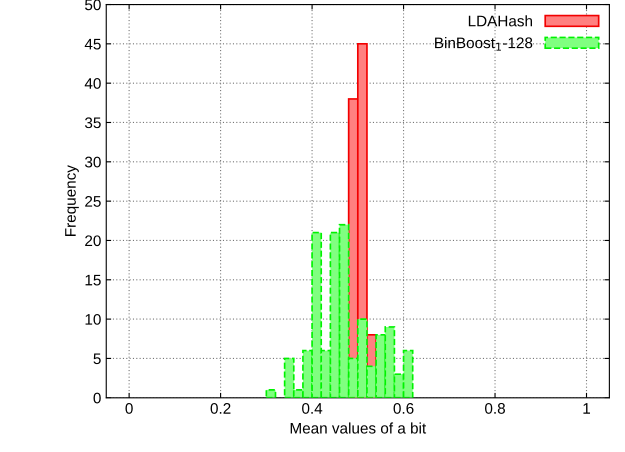 The width and height of the screenshot is (625, 452). I want to click on x-axis-title: Mean values of a bit, so click(358, 428).